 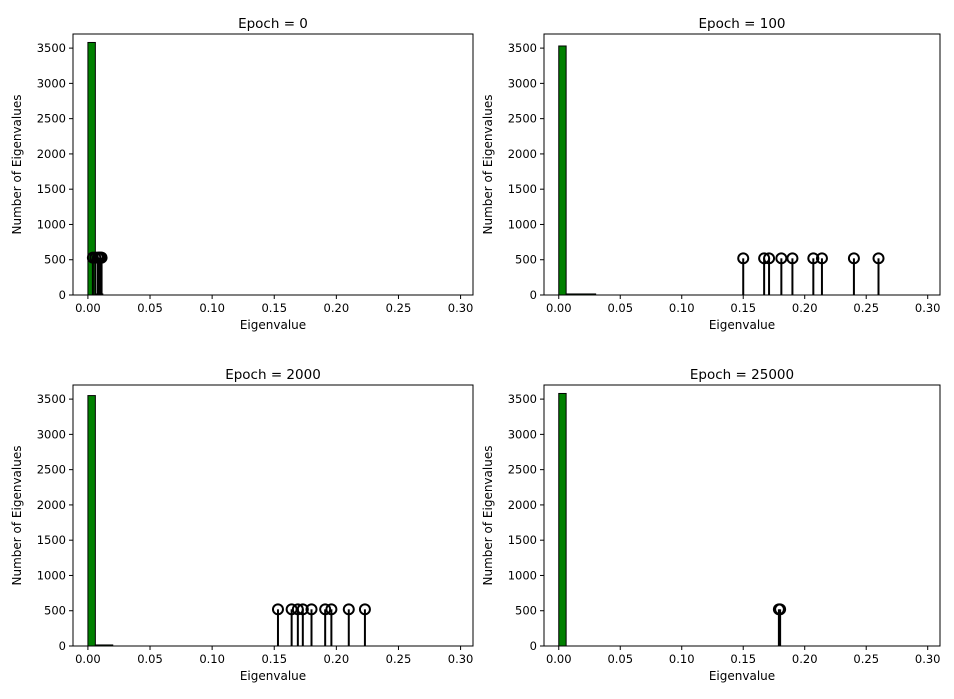 What do you see at coordinates (742, 24) in the screenshot?
I see `chart-title: Epoch = 100` at bounding box center [742, 24].